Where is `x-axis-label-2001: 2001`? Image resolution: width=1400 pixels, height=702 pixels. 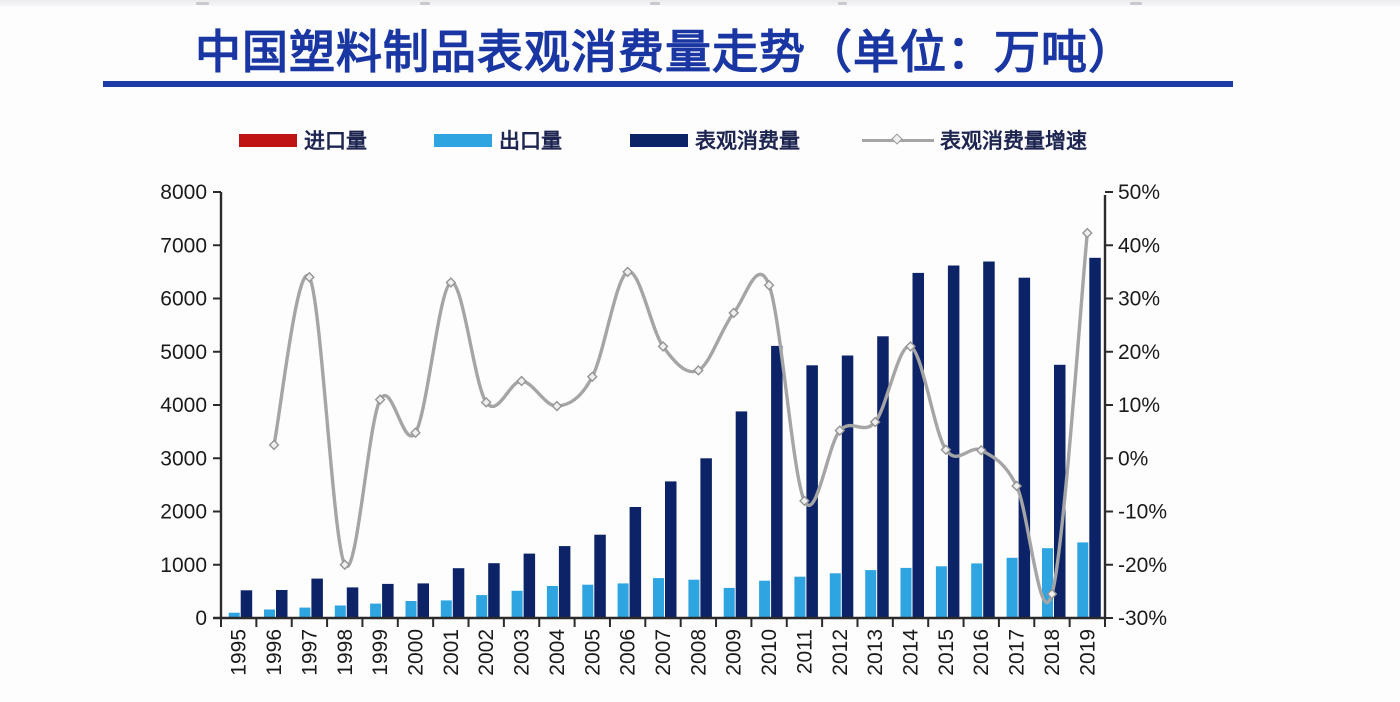 x-axis-label-2001: 2001 is located at coordinates (451, 652).